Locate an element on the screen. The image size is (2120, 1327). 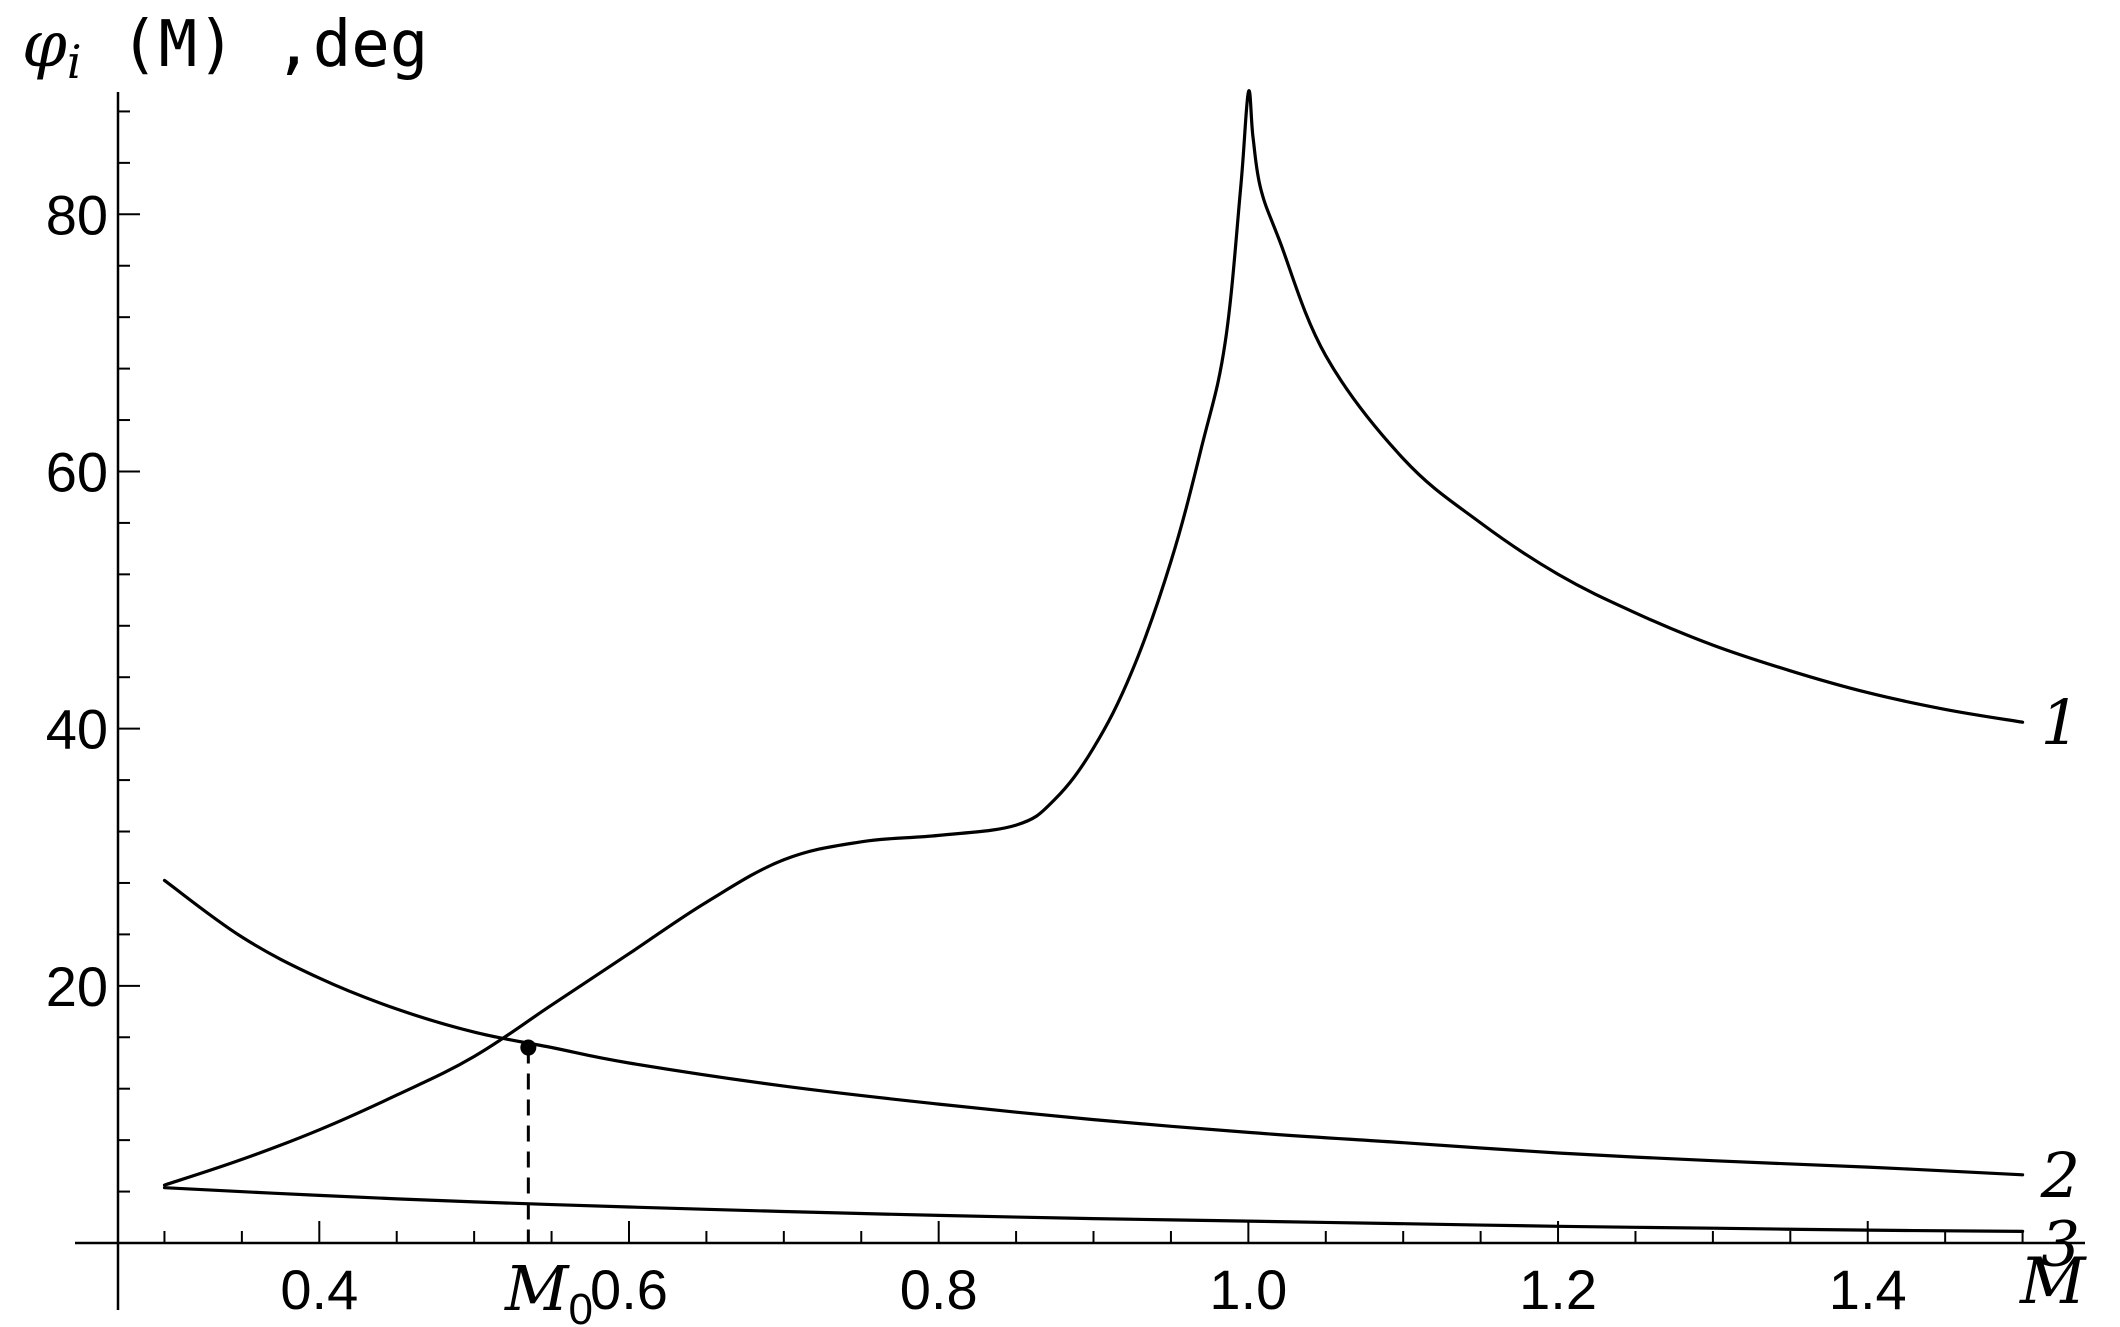
m0-label-subscript: 0 is located at coordinates (580, 1306).